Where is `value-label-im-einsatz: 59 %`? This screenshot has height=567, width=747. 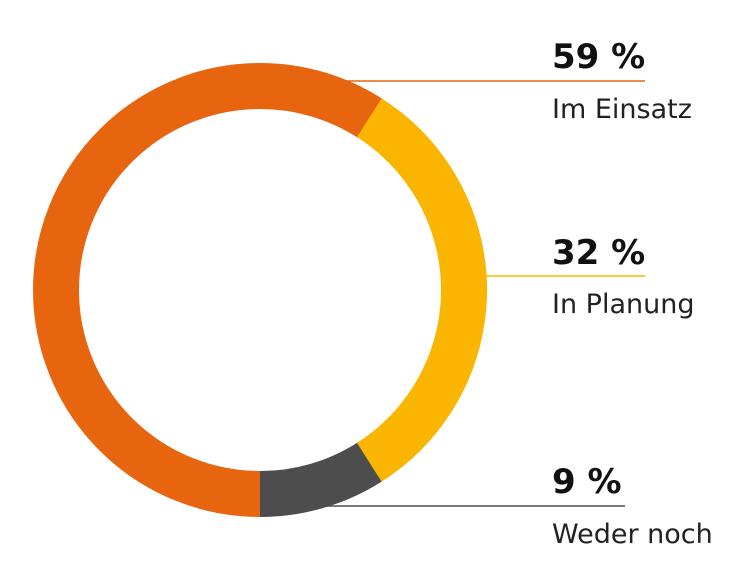
value-label-im-einsatz: 59 % is located at coordinates (598, 57).